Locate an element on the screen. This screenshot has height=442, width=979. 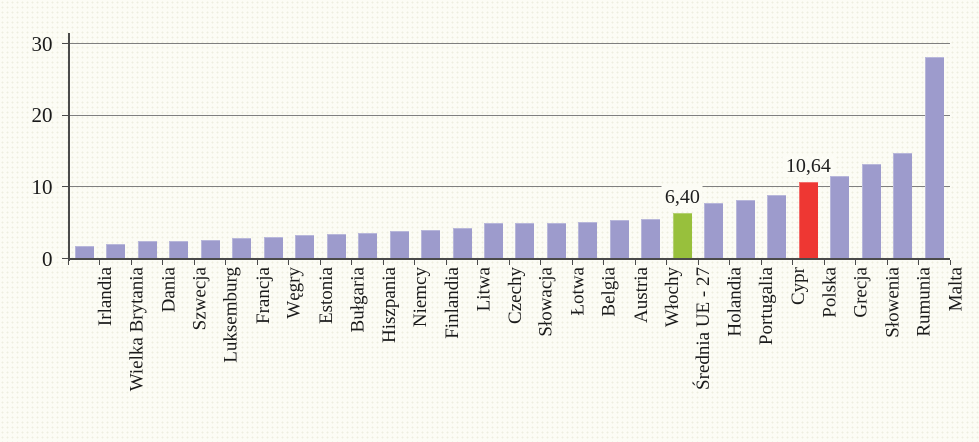
category-label-grecja: Grecja is located at coordinates (861, 292).